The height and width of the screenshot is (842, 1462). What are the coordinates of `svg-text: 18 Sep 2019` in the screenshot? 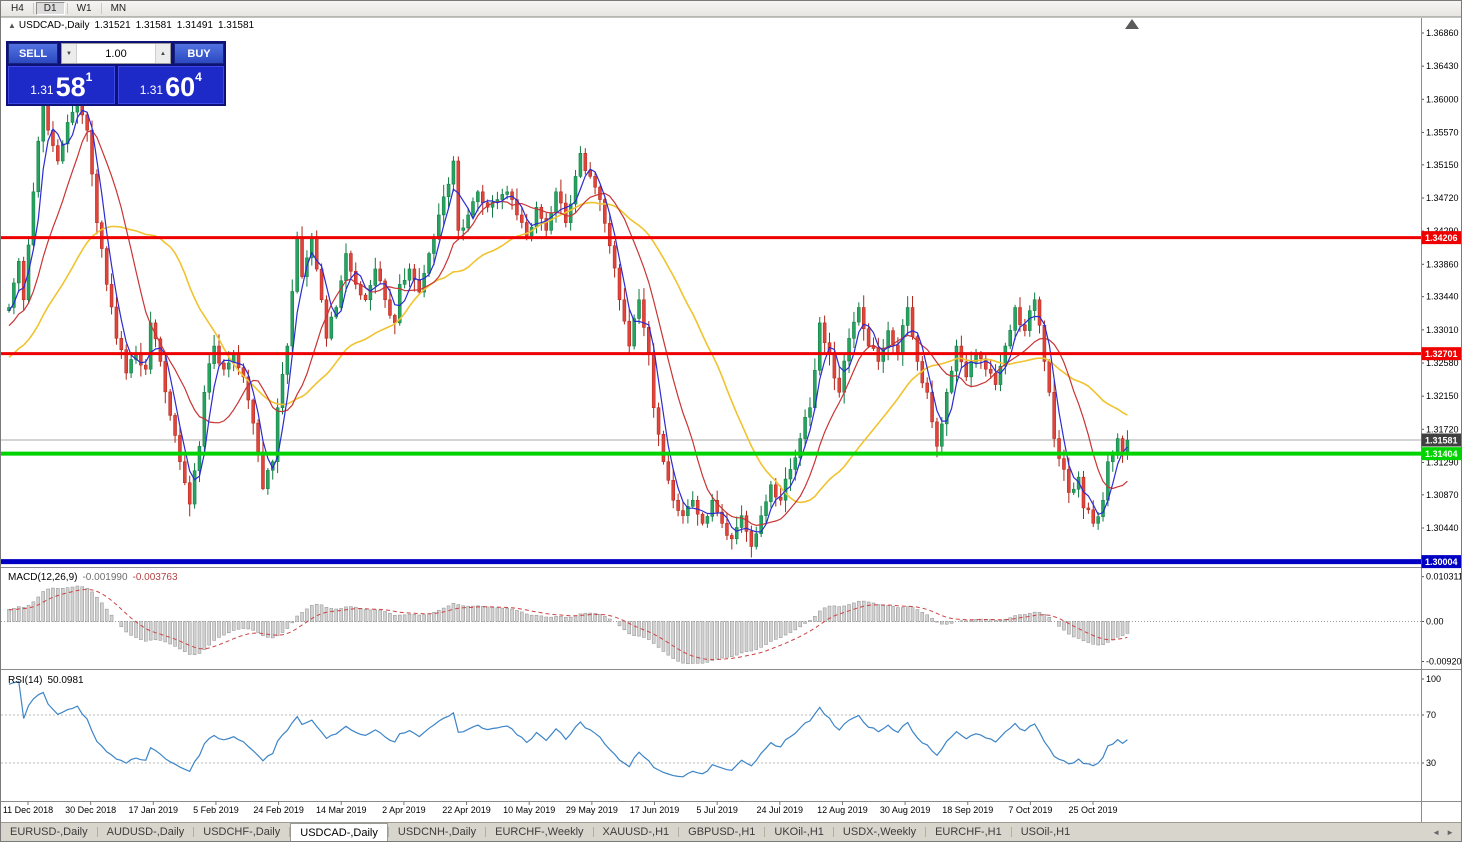 It's located at (967, 810).